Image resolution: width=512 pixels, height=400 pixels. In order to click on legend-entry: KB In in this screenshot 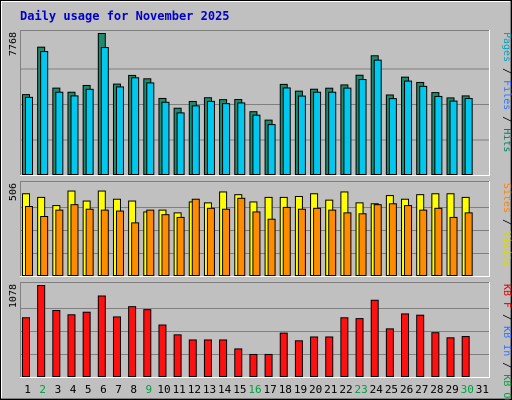, I will do `click(506, 341)`.